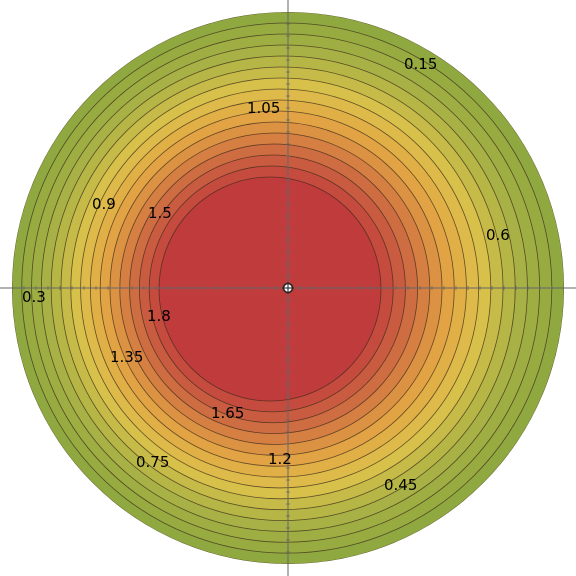 The width and height of the screenshot is (576, 576). Describe the element at coordinates (227, 413) in the screenshot. I see `contour-label-1.65: 1.65` at that location.